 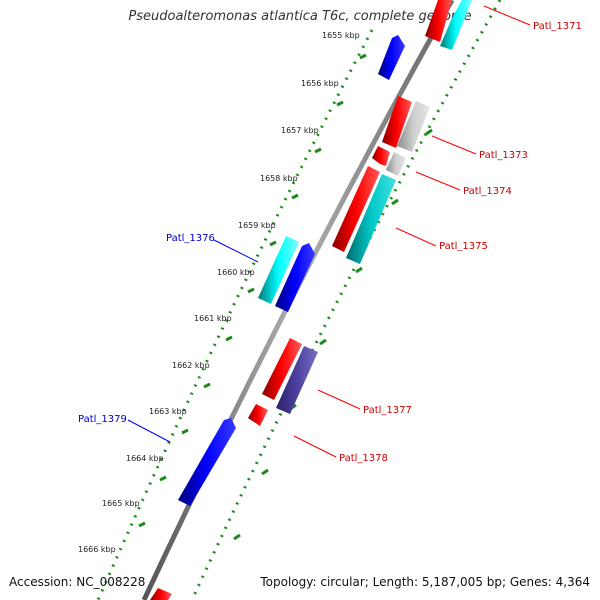 I want to click on kbp-tick-label: 1659 kbp, so click(x=257, y=225).